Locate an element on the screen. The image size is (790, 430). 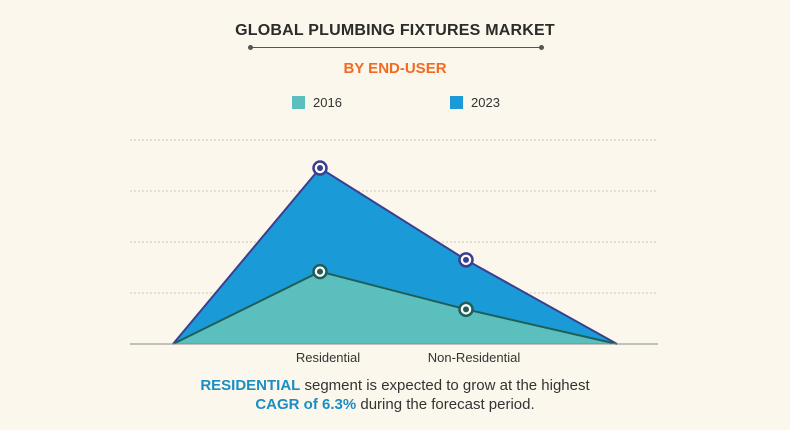
title-divider is located at coordinates (396, 47).